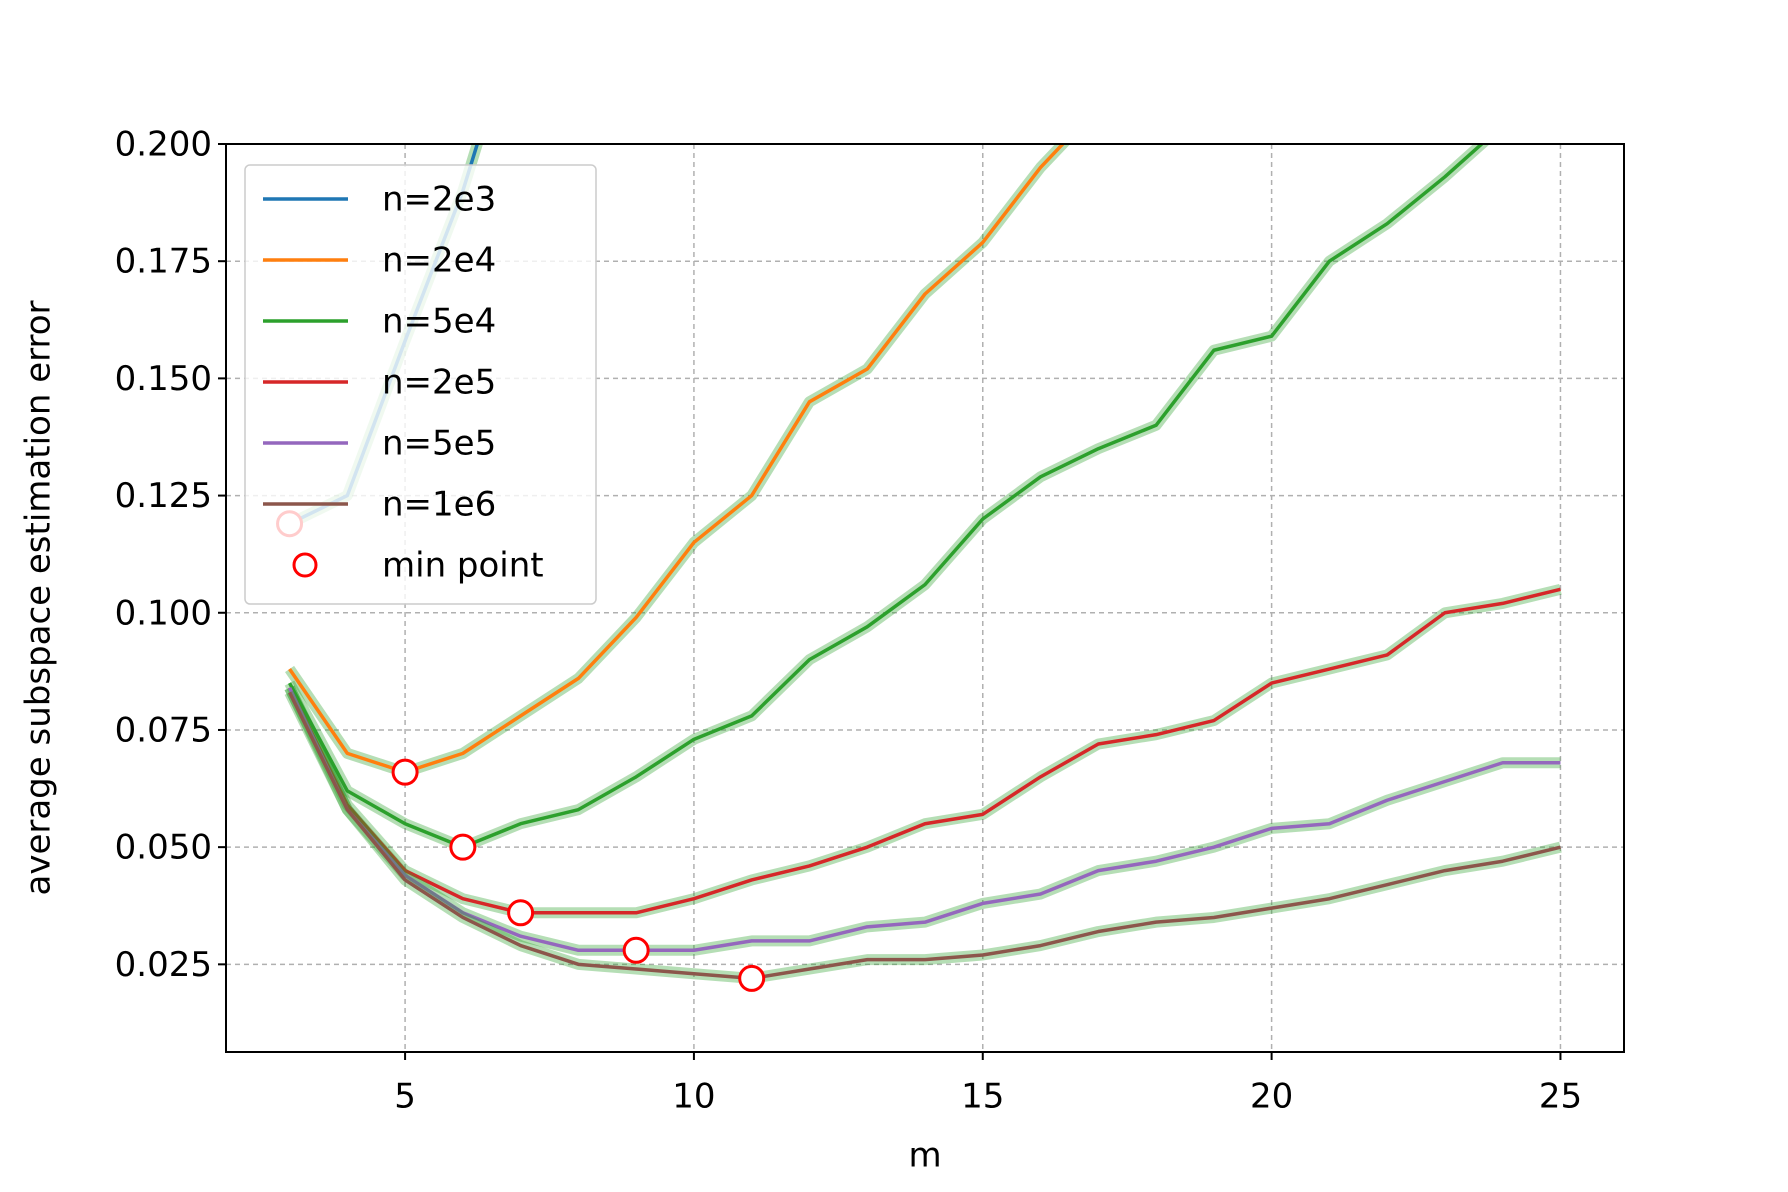 This screenshot has width=1788, height=1192. What do you see at coordinates (163, 379) in the screenshot?
I see `y-tick-label: 0.150` at bounding box center [163, 379].